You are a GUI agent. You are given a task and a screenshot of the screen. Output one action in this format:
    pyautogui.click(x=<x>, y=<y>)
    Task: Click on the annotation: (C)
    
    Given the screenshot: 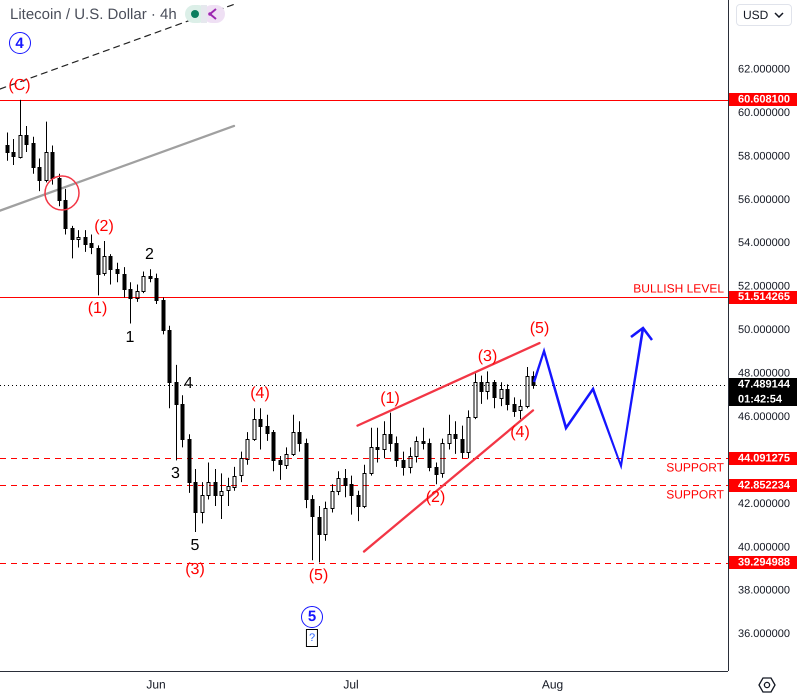 What is the action you would take?
    pyautogui.click(x=19, y=85)
    